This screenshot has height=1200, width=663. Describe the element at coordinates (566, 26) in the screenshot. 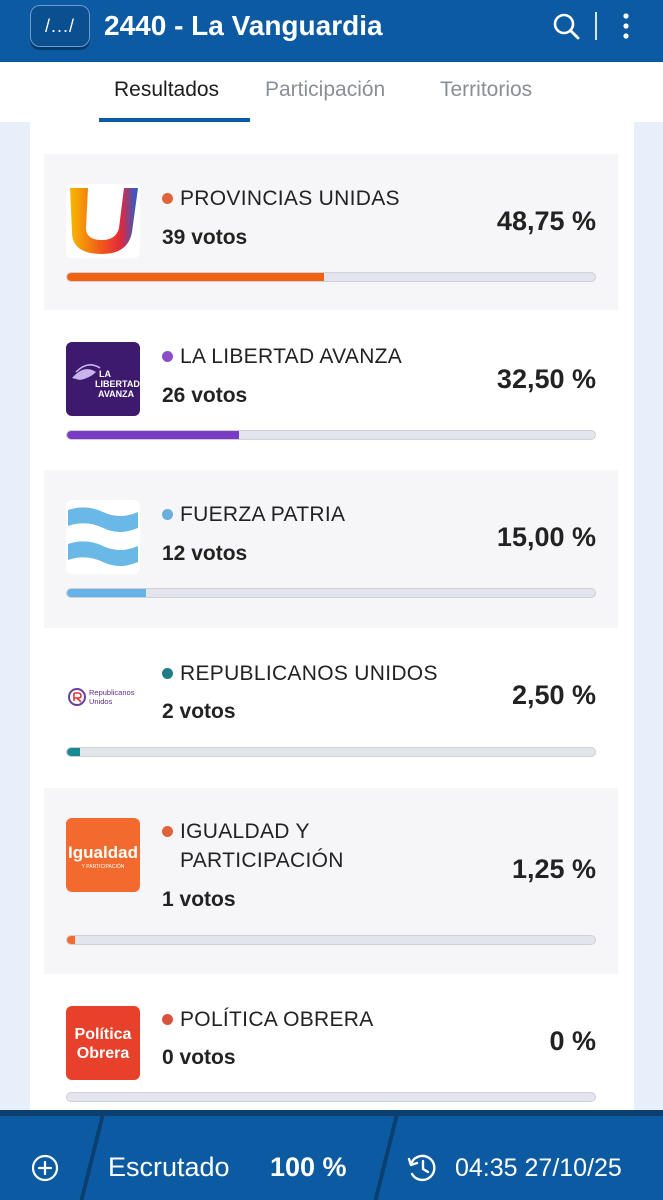

I see `search-icon` at that location.